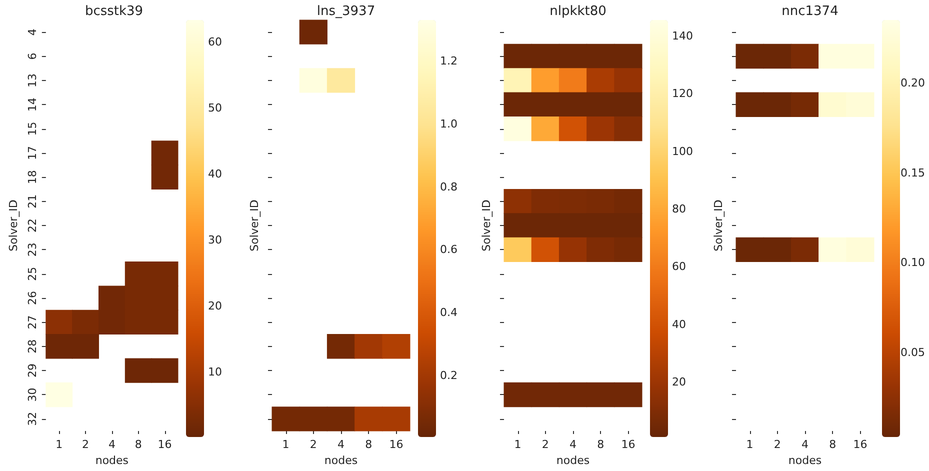 The image size is (929, 471). Describe the element at coordinates (679, 209) in the screenshot. I see `color-bar-label: 80` at that location.